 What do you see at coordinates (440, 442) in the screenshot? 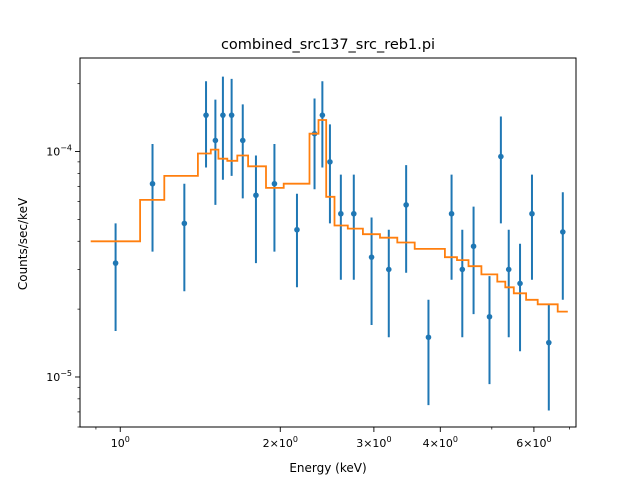
I see `x-tick-label-3: 4×100` at bounding box center [440, 442].